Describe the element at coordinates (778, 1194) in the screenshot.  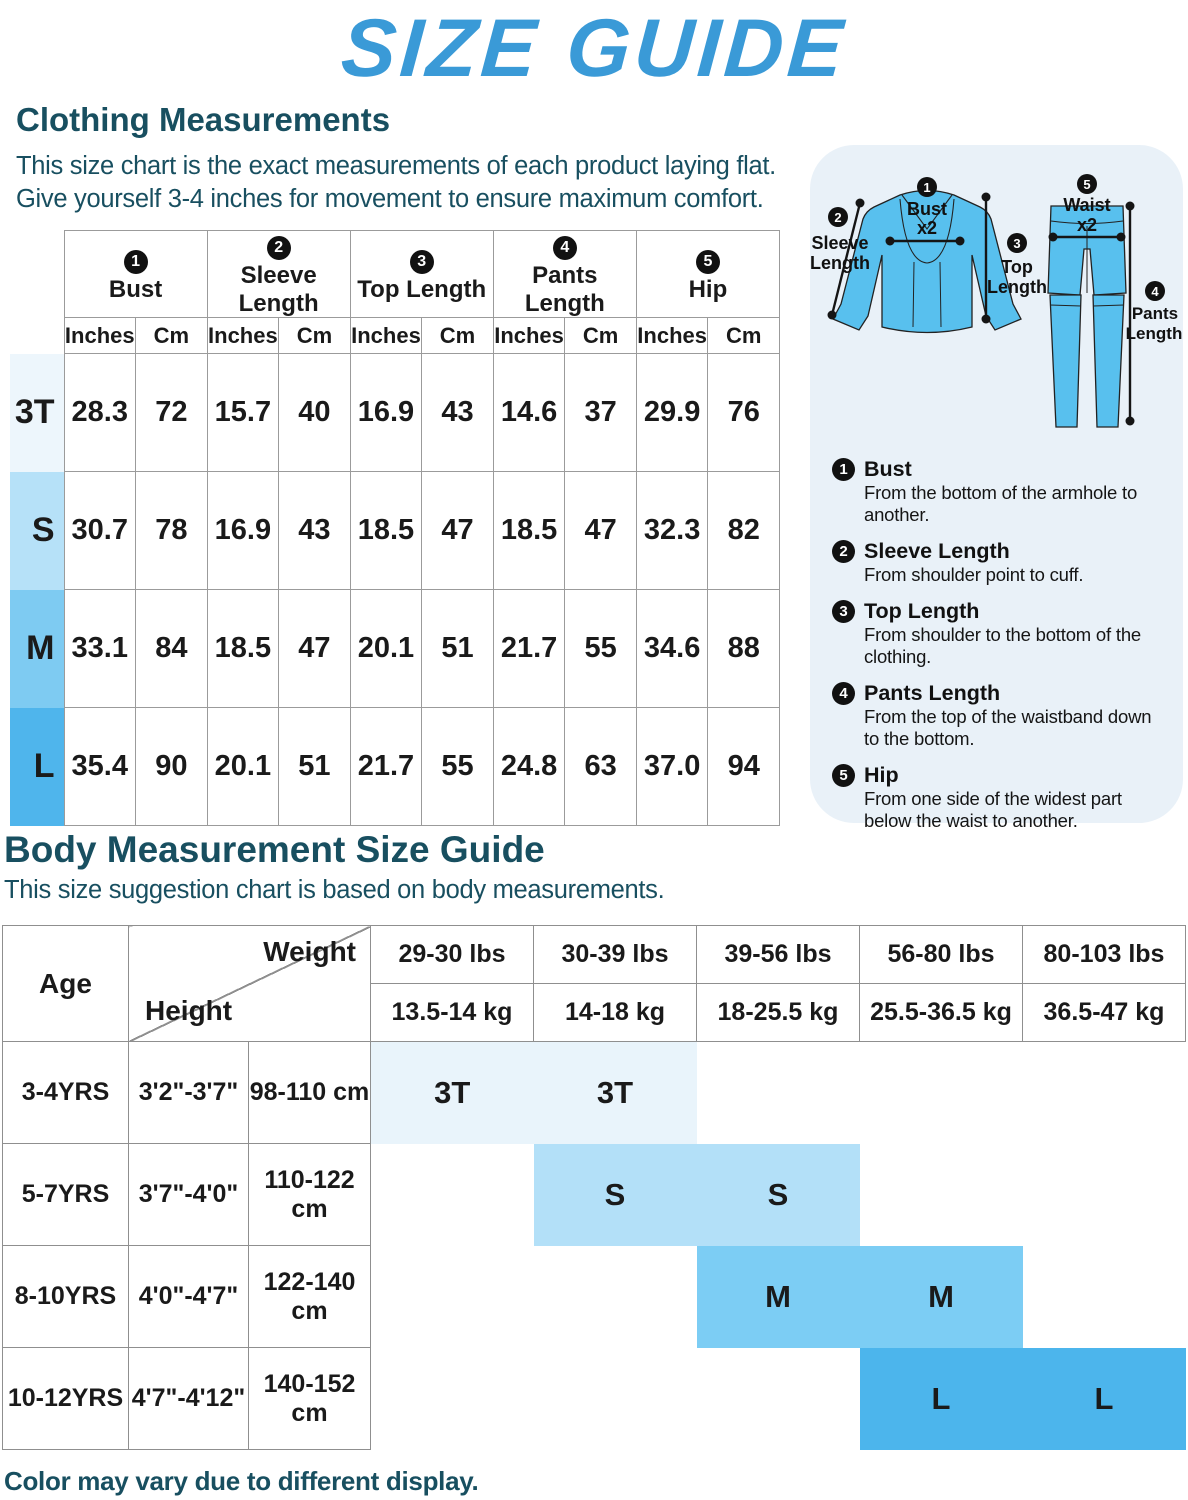
I see `size-band-cell: S` at that location.